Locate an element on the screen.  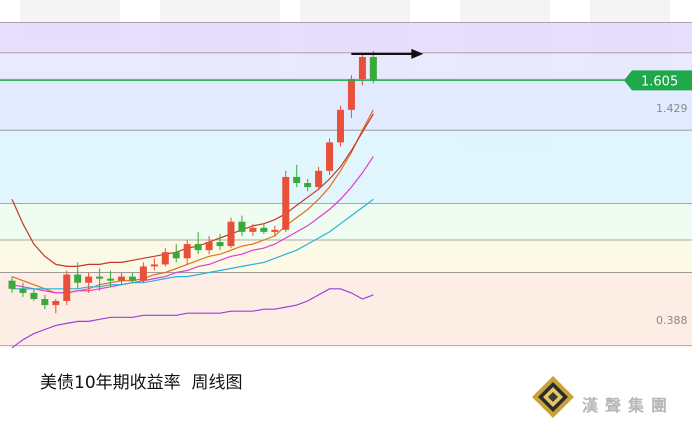
trend-arrow-head is located at coordinates (417, 53).